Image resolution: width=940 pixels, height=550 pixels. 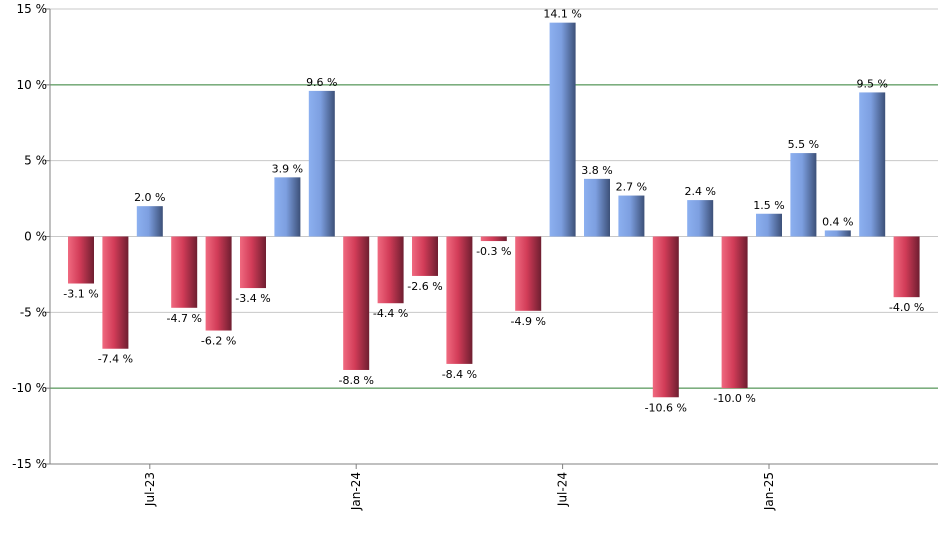 I want to click on bar-value-label: -3.4 %, so click(x=252, y=298).